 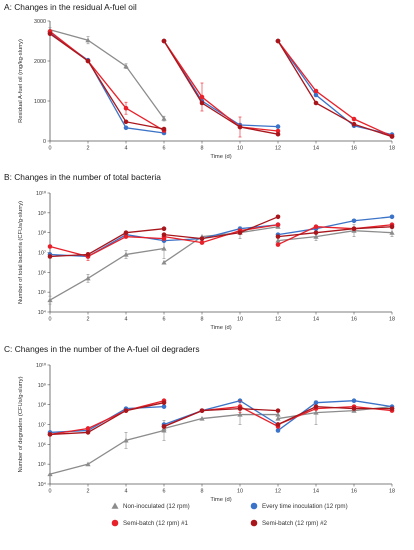 I want to click on x-tick-label: 12, so click(x=278, y=149).